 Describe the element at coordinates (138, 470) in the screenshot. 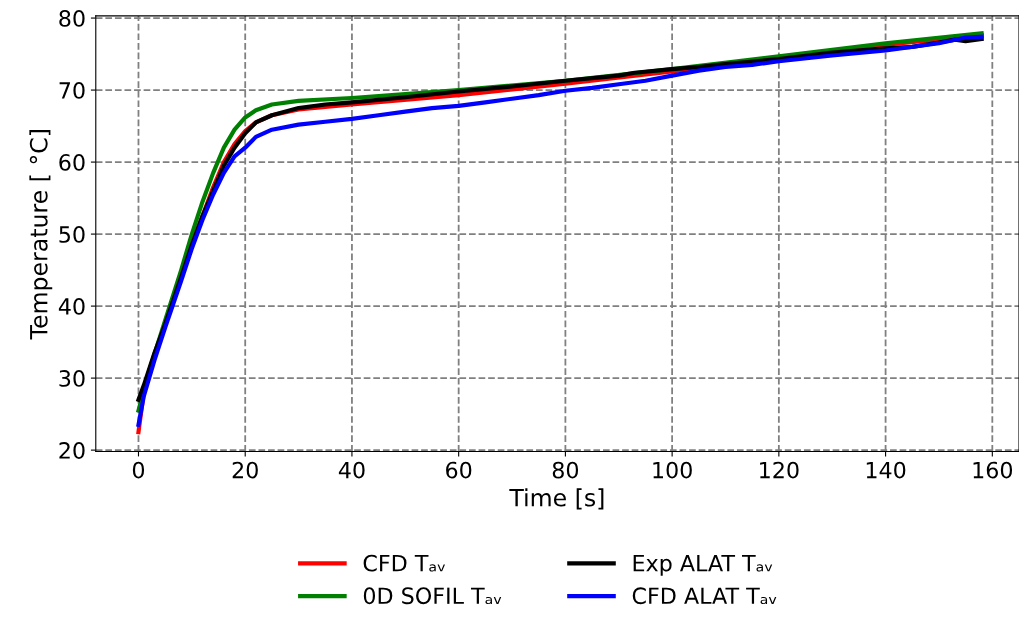

I see `x-tick-label: 0` at that location.